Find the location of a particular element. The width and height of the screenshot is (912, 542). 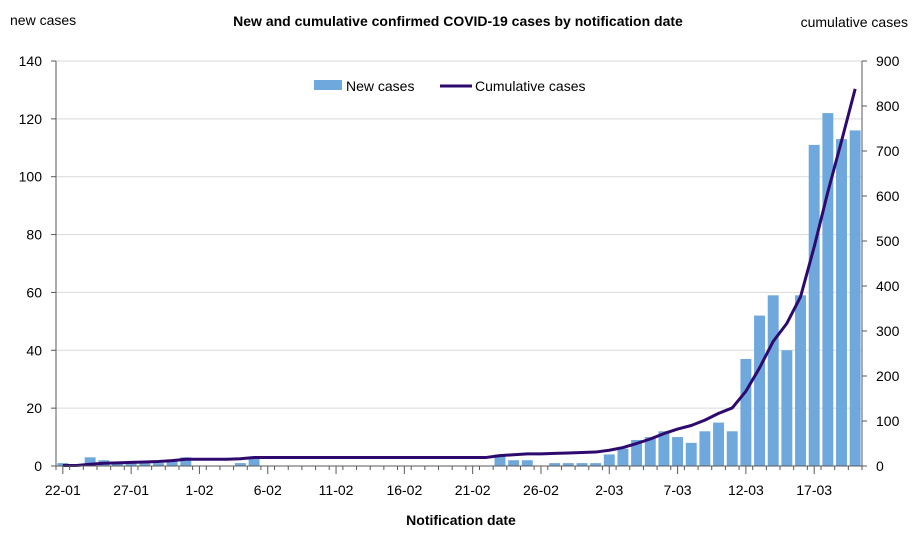

legend-new-cases-swatch is located at coordinates (328, 85).